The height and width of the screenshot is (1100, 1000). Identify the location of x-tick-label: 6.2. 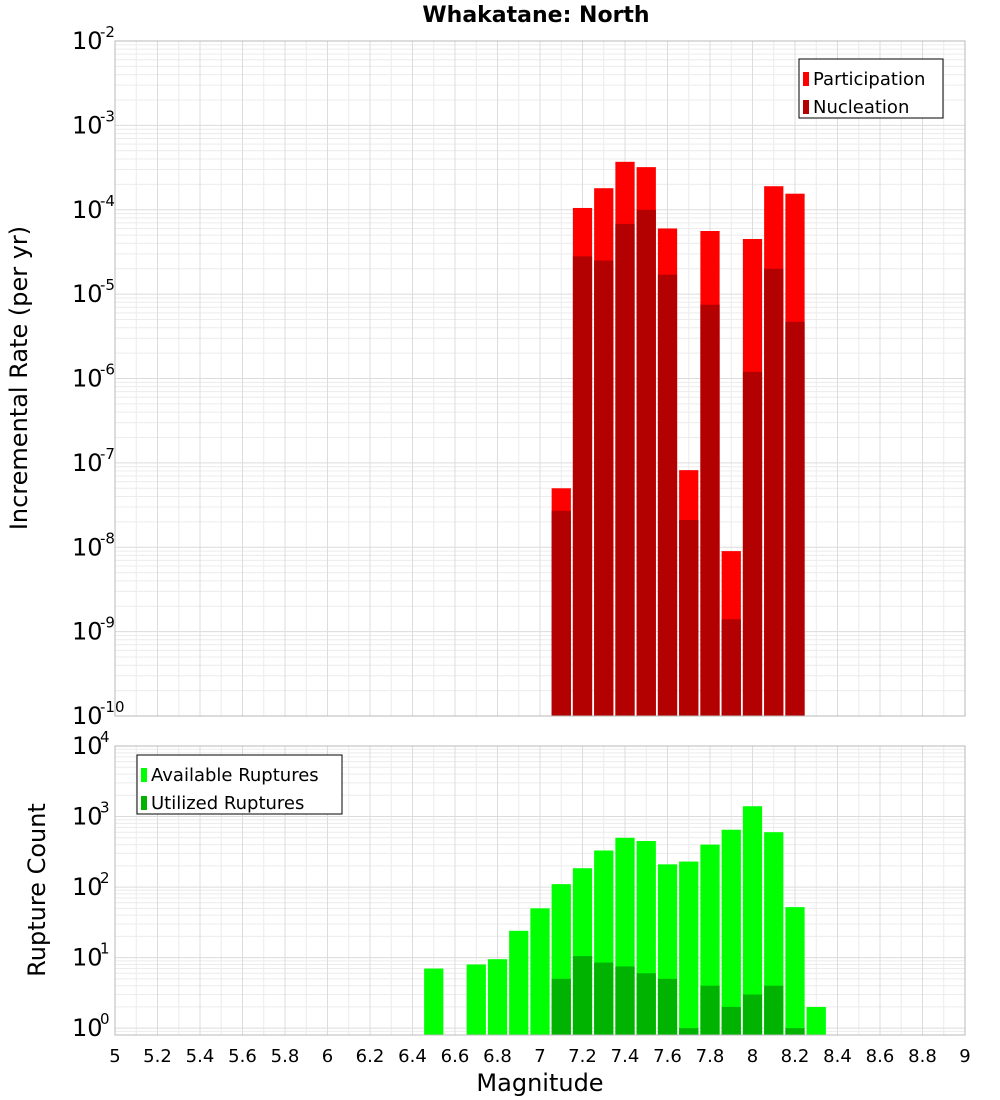
(370, 1056).